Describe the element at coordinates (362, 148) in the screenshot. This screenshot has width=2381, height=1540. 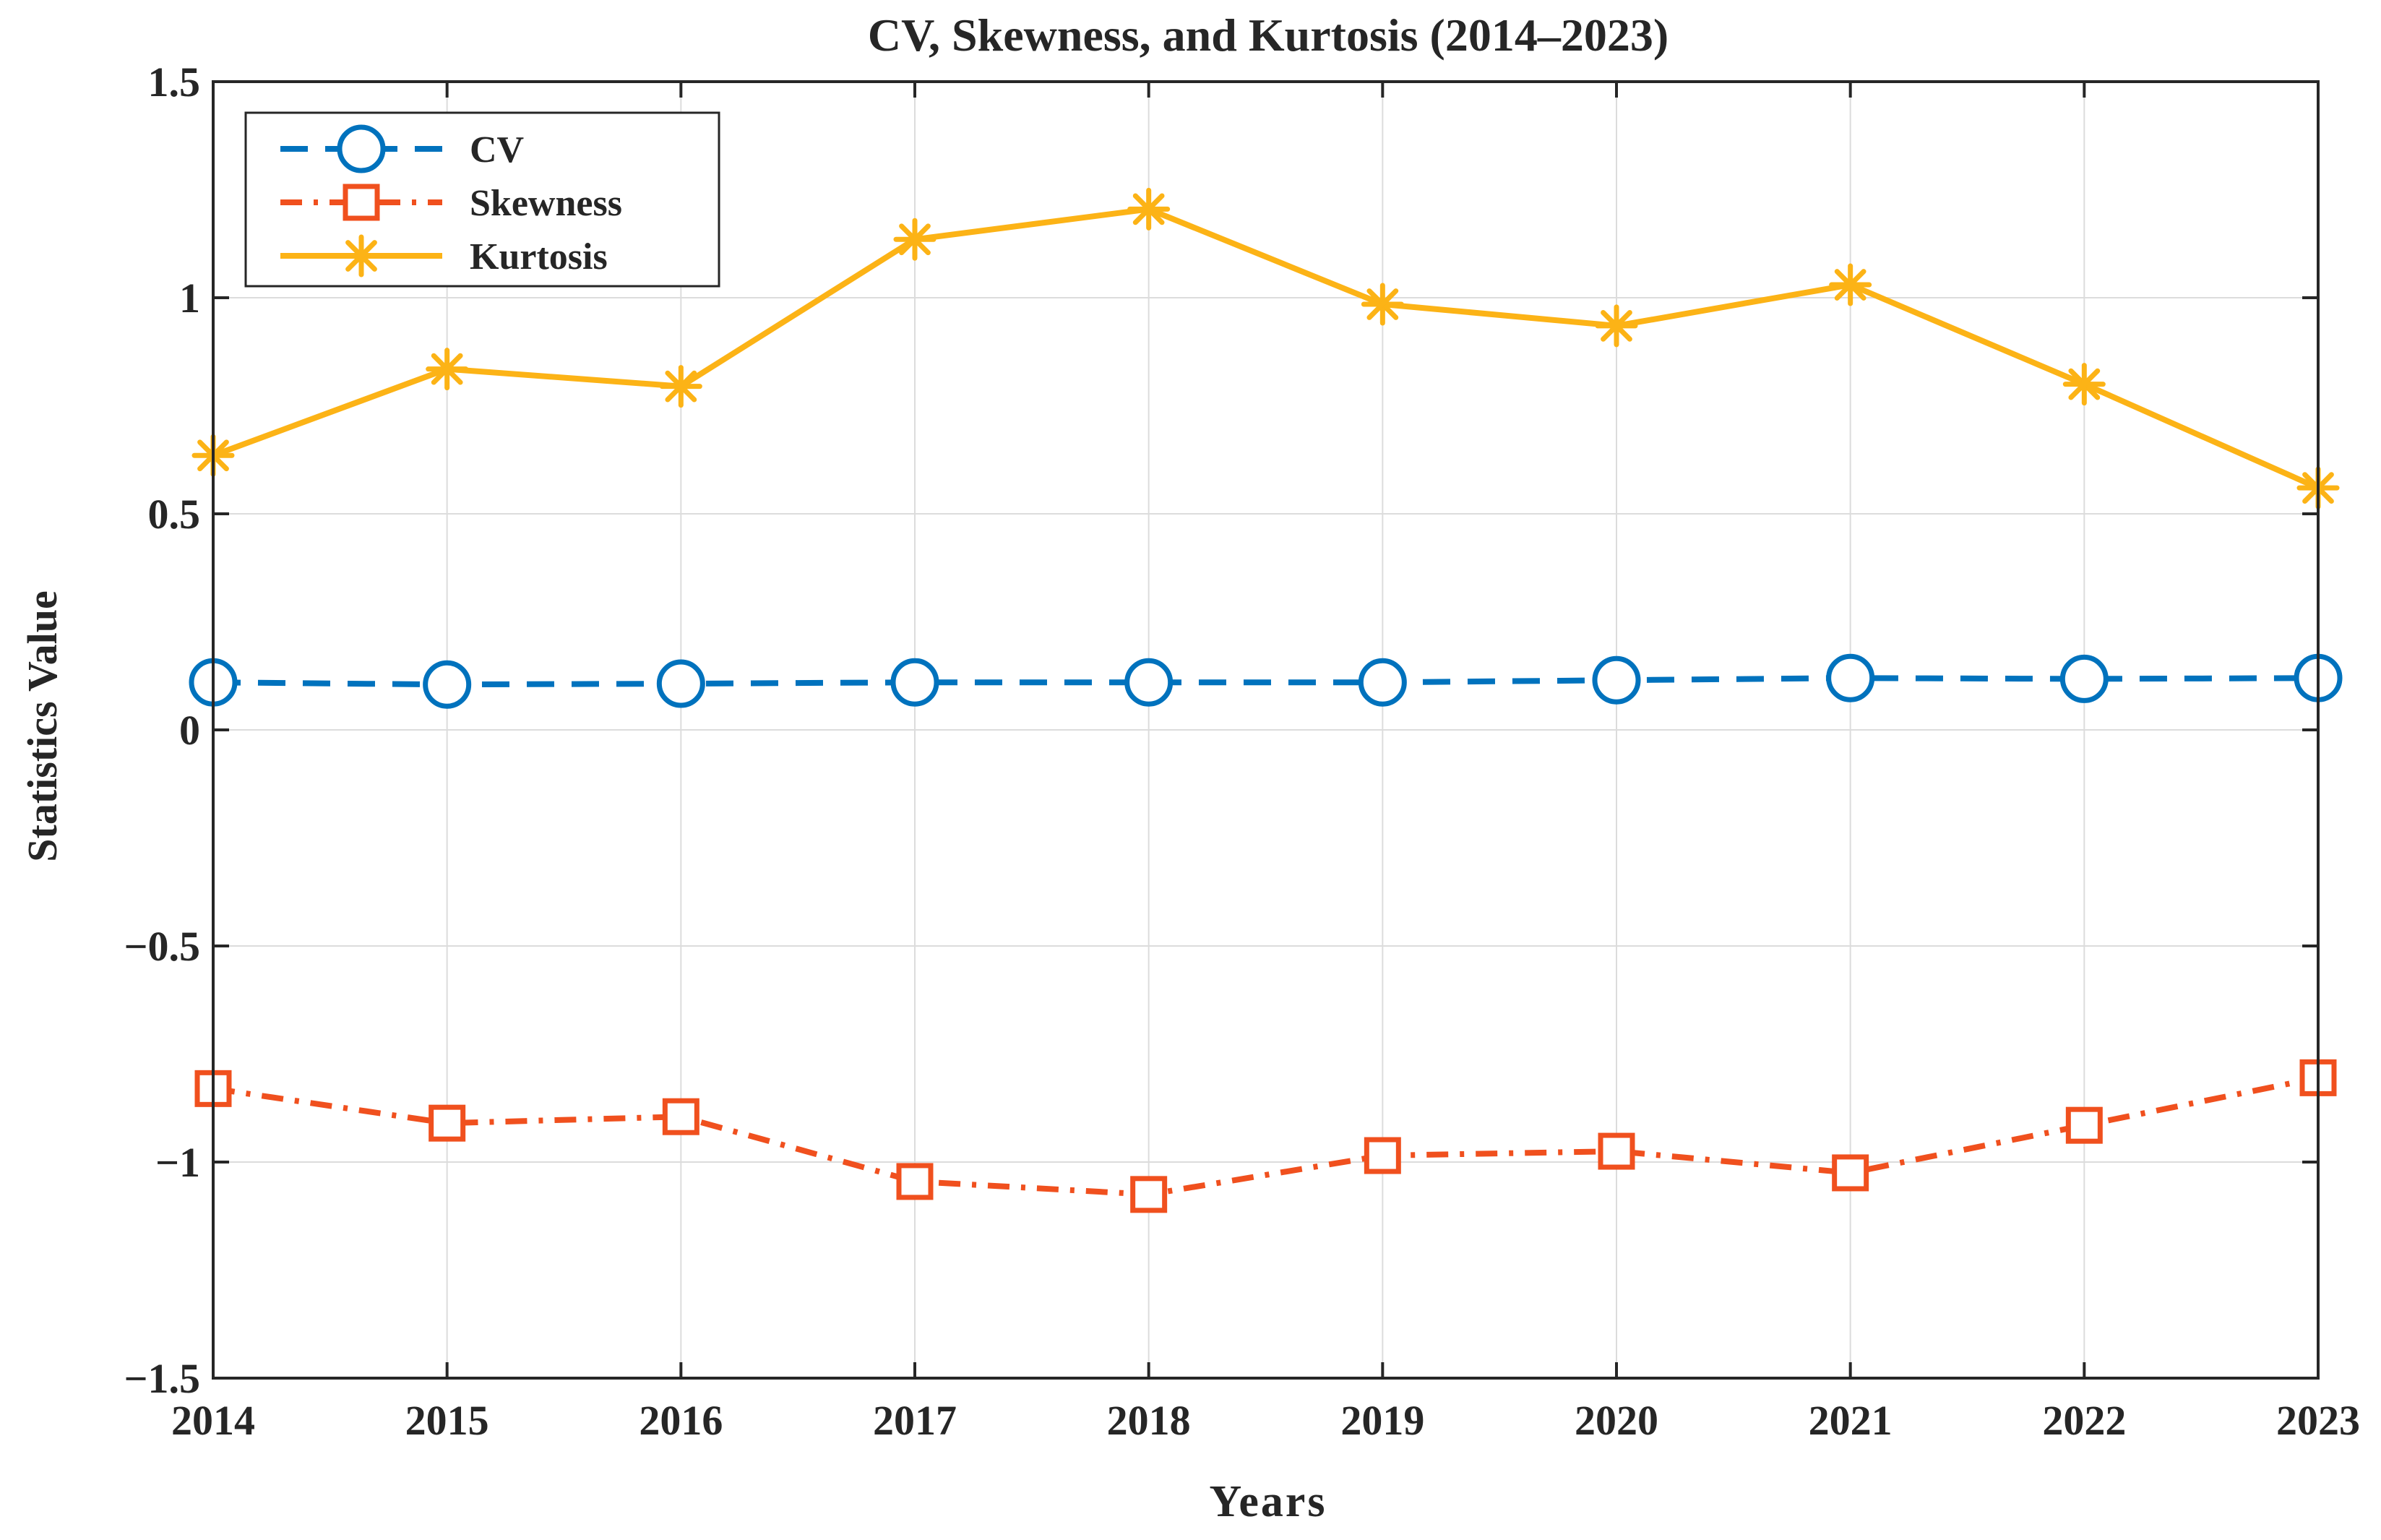
I see `legend-cv-marker` at that location.